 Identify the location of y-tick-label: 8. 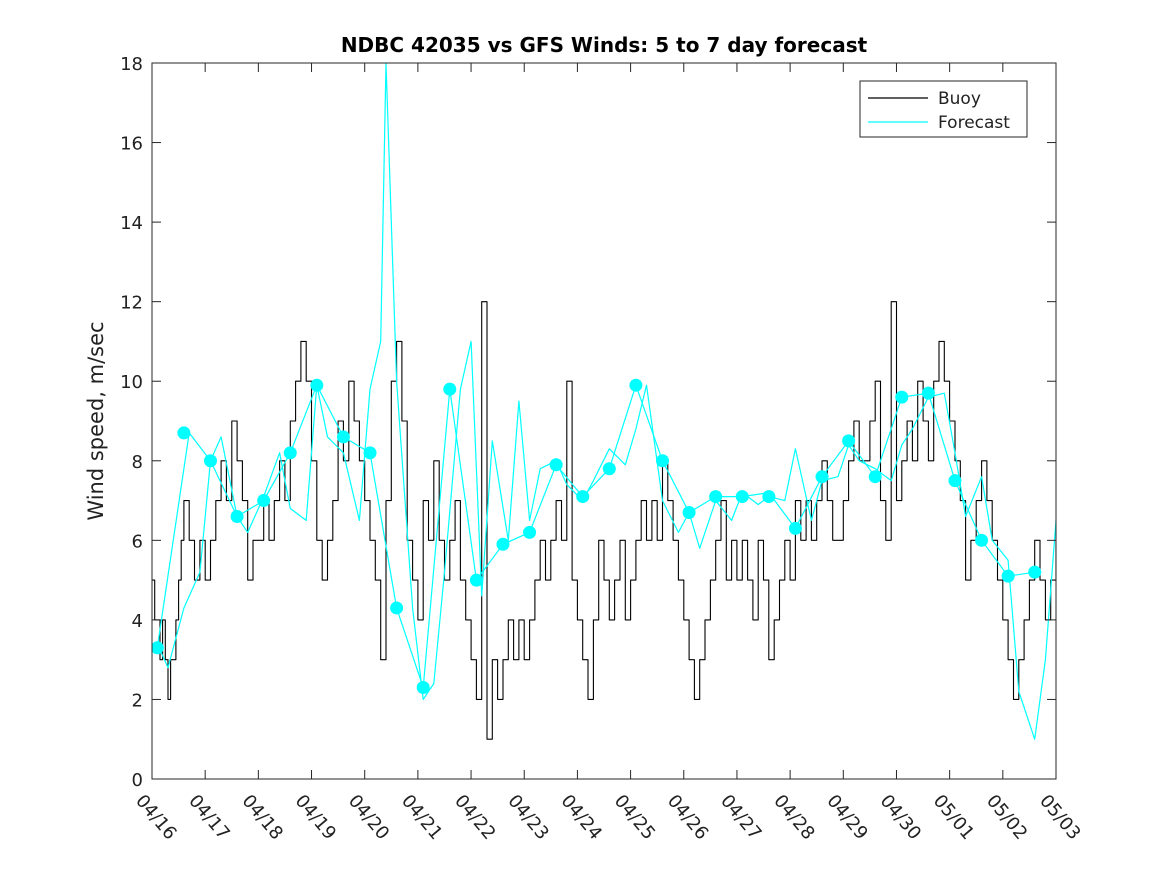
(137, 462).